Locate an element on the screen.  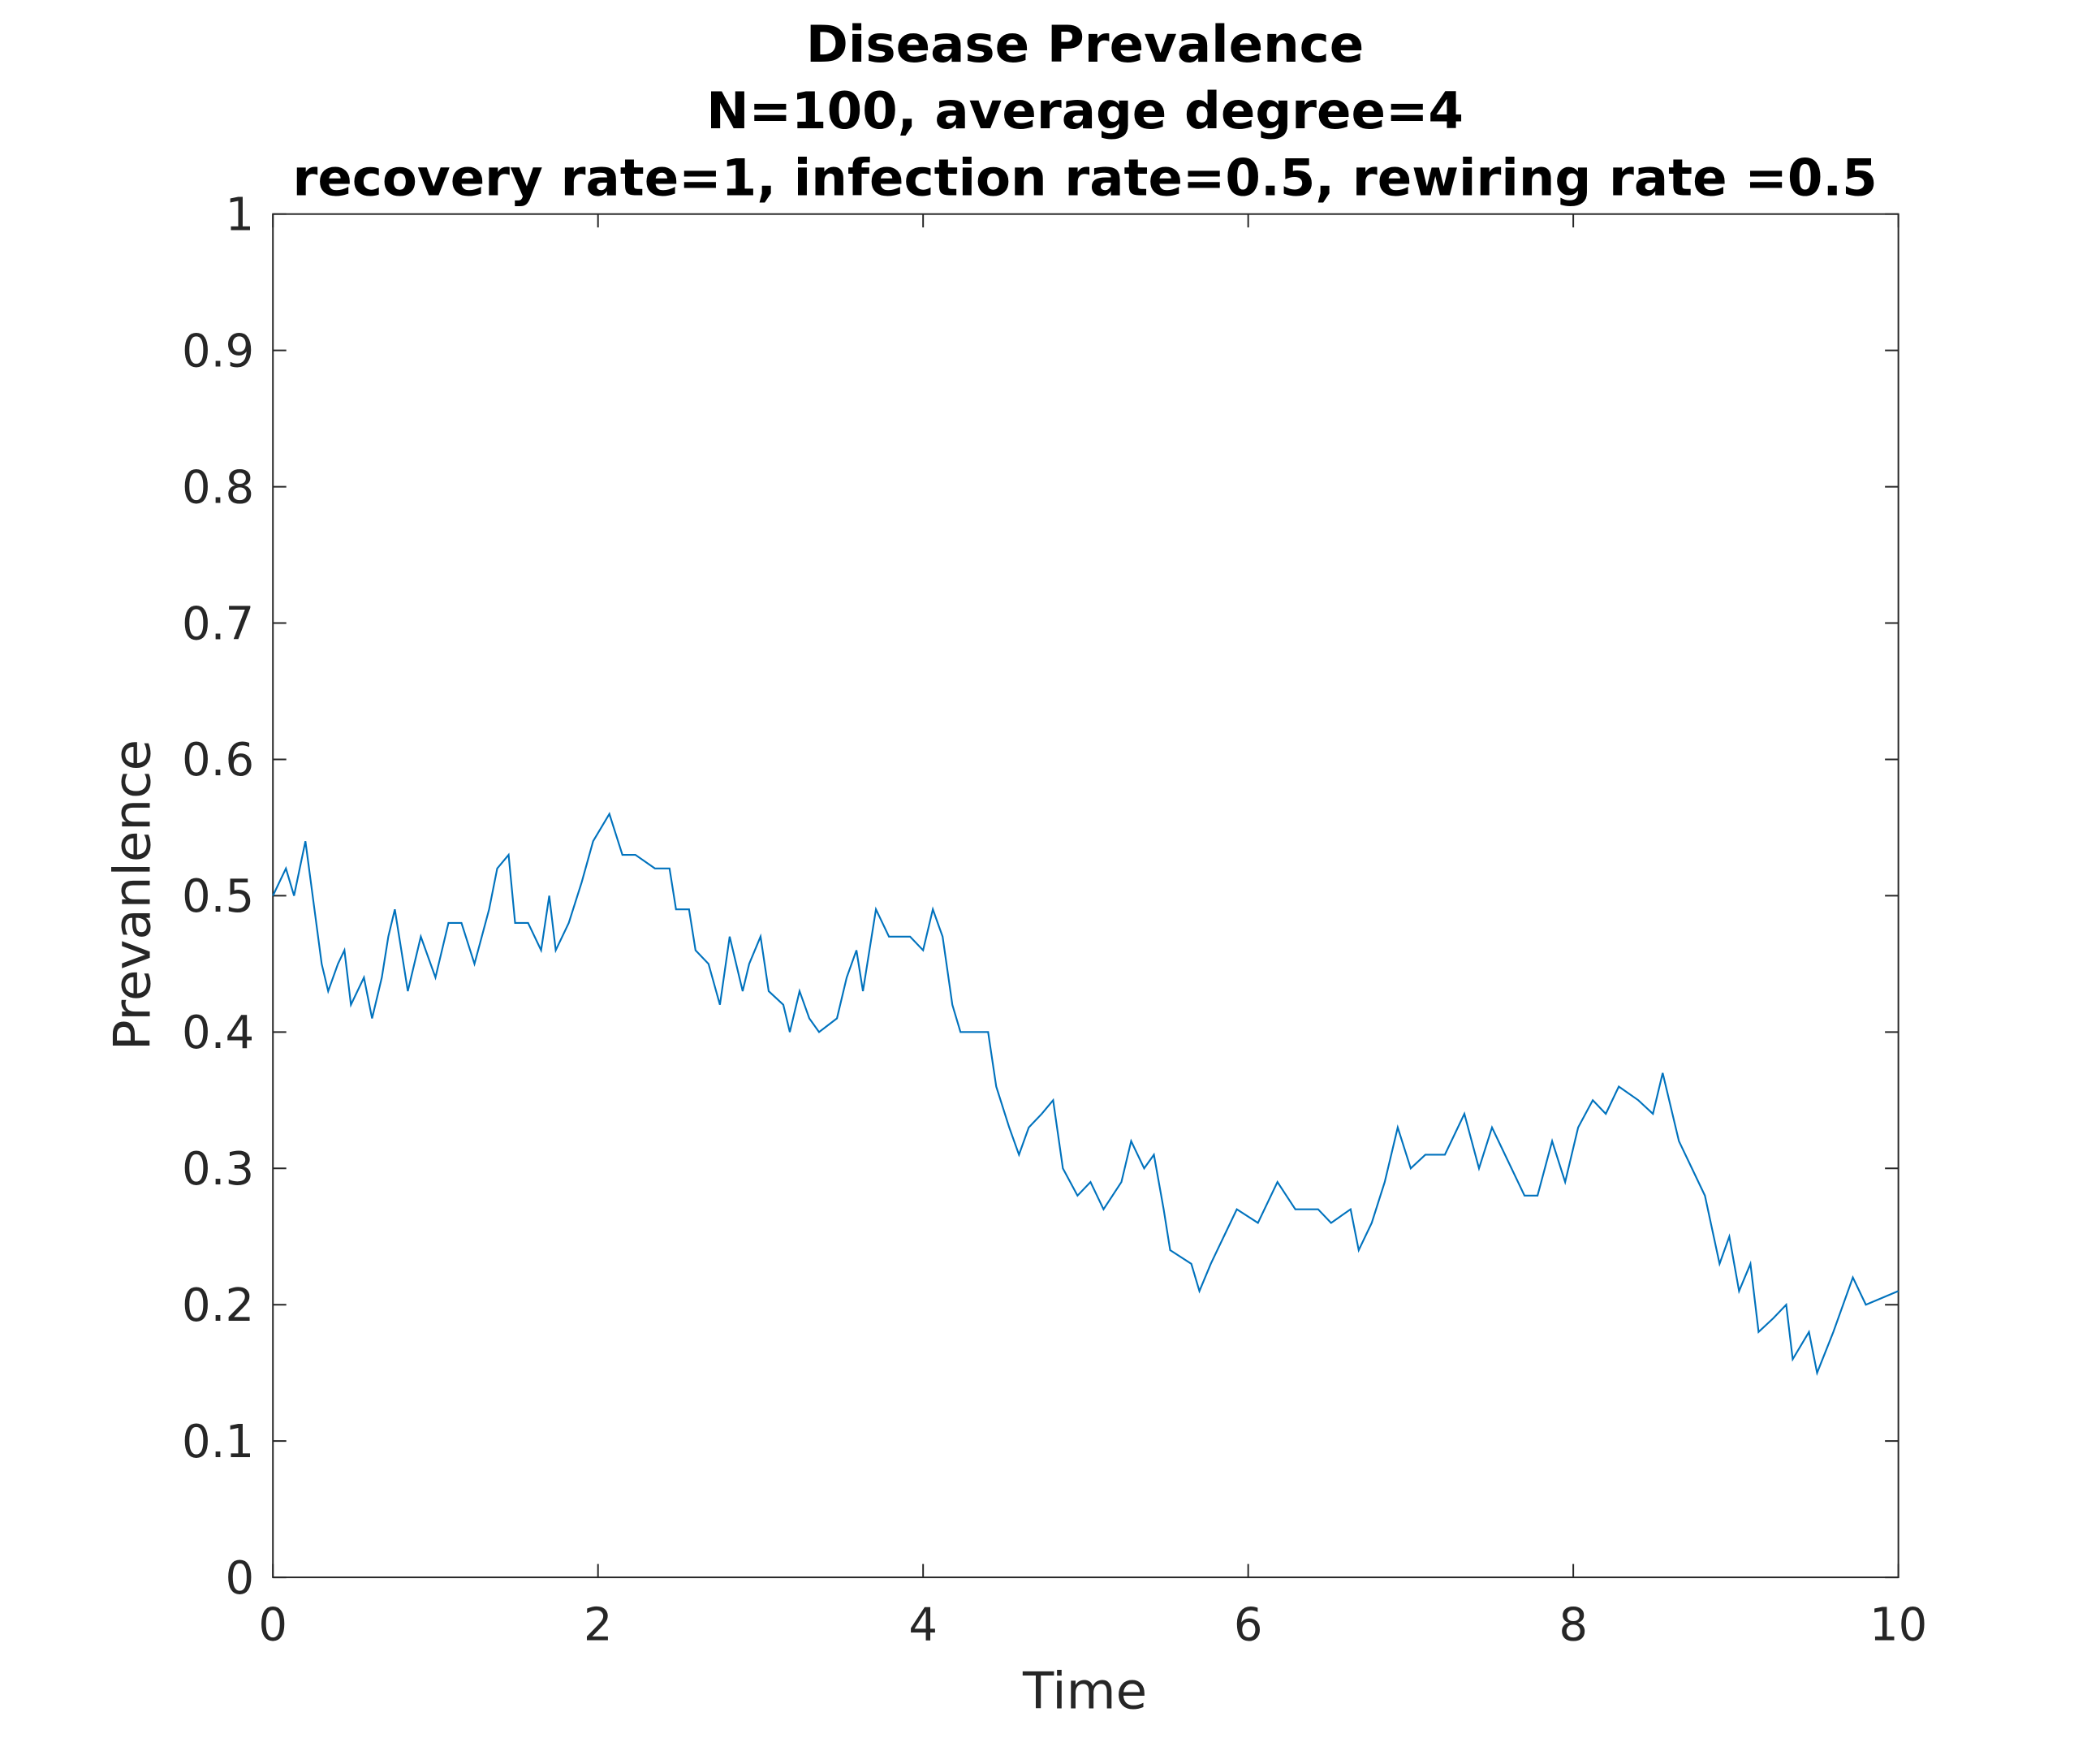
y-tick-label: 0.4 is located at coordinates (218, 1033).